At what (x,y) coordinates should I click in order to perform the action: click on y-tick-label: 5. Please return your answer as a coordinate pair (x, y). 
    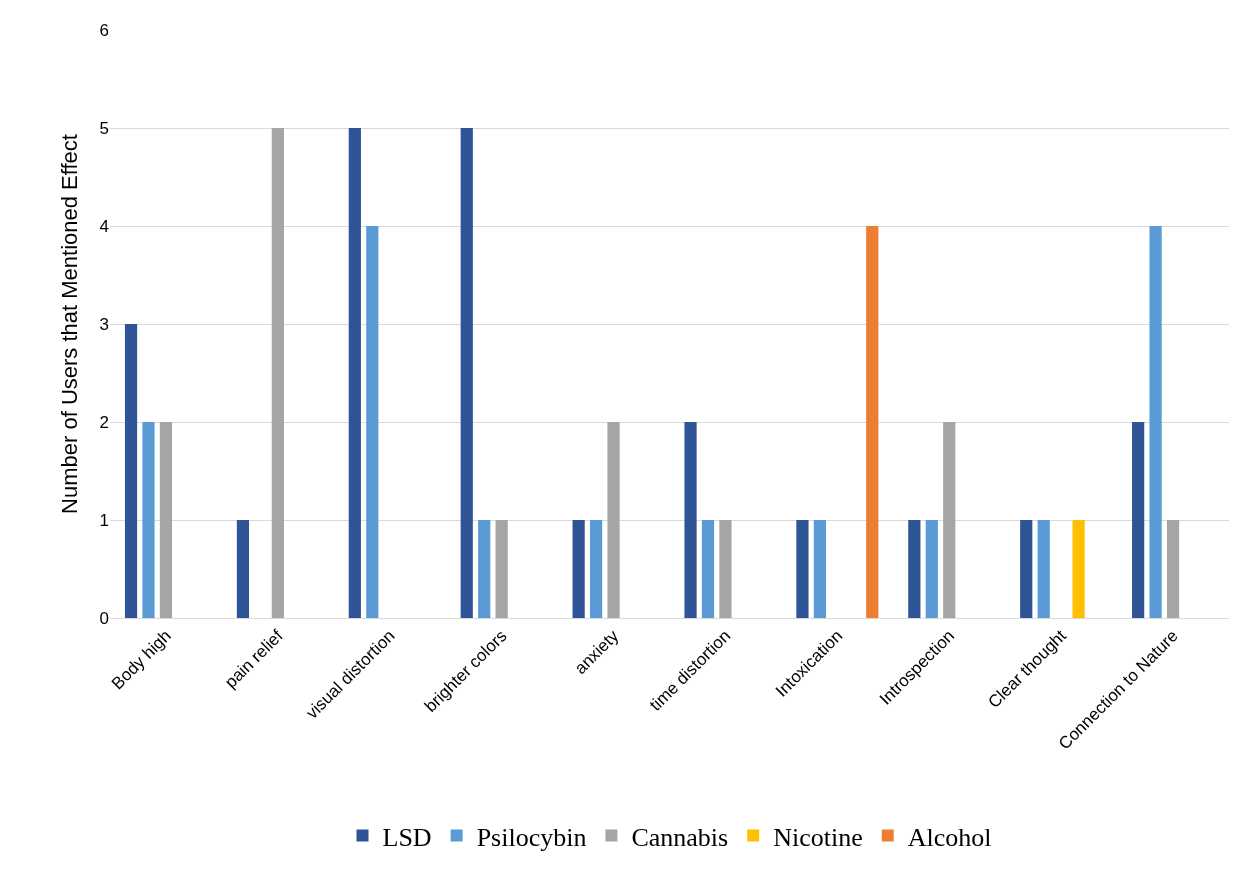
    Looking at the image, I should click on (104, 128).